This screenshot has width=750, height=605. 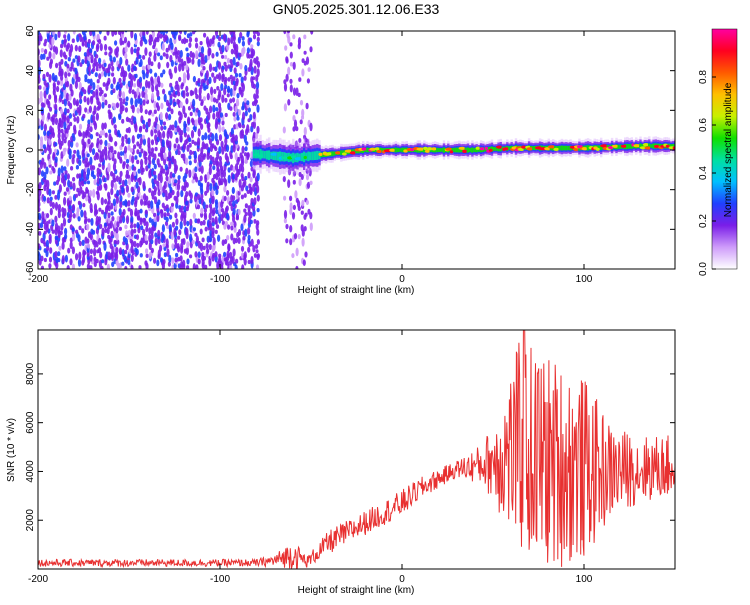 What do you see at coordinates (11, 150) in the screenshot?
I see `spectrogram-ylabel: Frequency (Hz)` at bounding box center [11, 150].